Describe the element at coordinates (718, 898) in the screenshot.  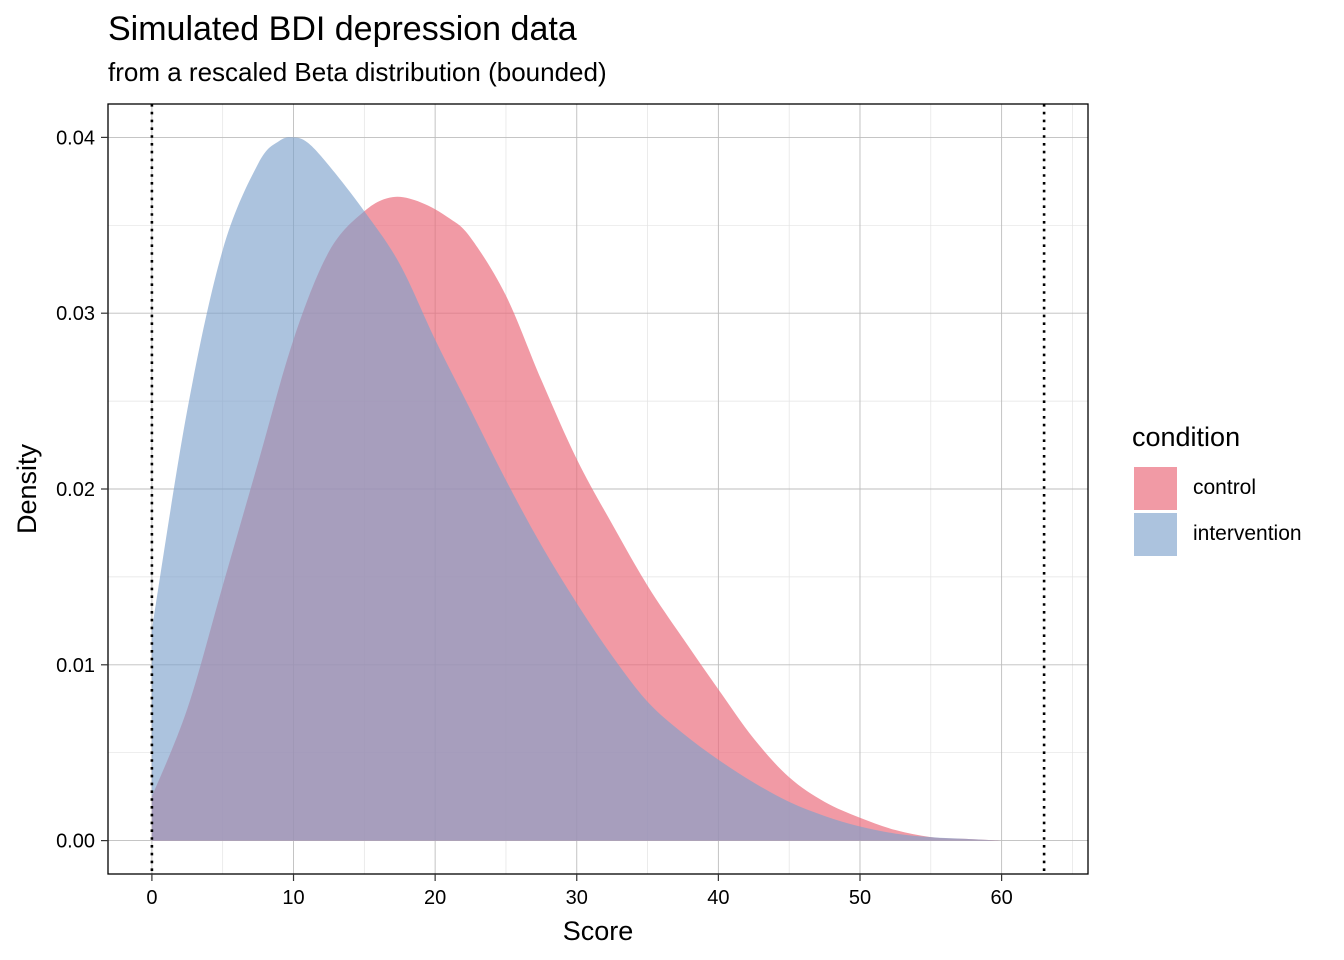
I see `x-tick-label: 40` at that location.